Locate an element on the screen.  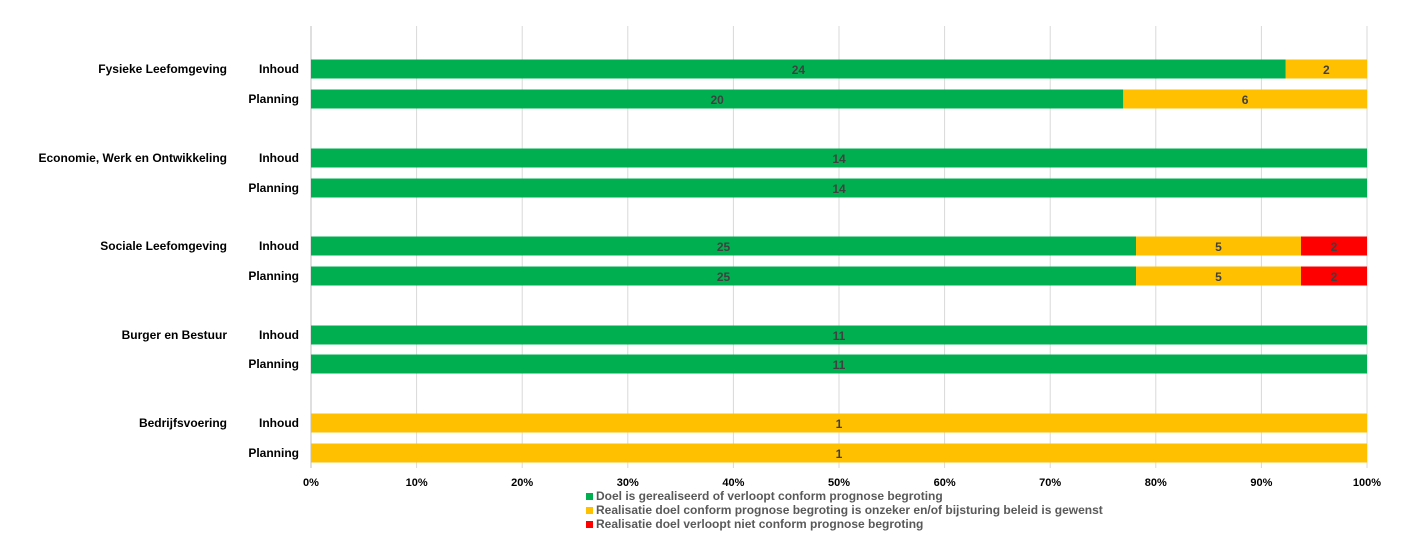
group-label: Sociale Leefomgeving is located at coordinates (163, 246).